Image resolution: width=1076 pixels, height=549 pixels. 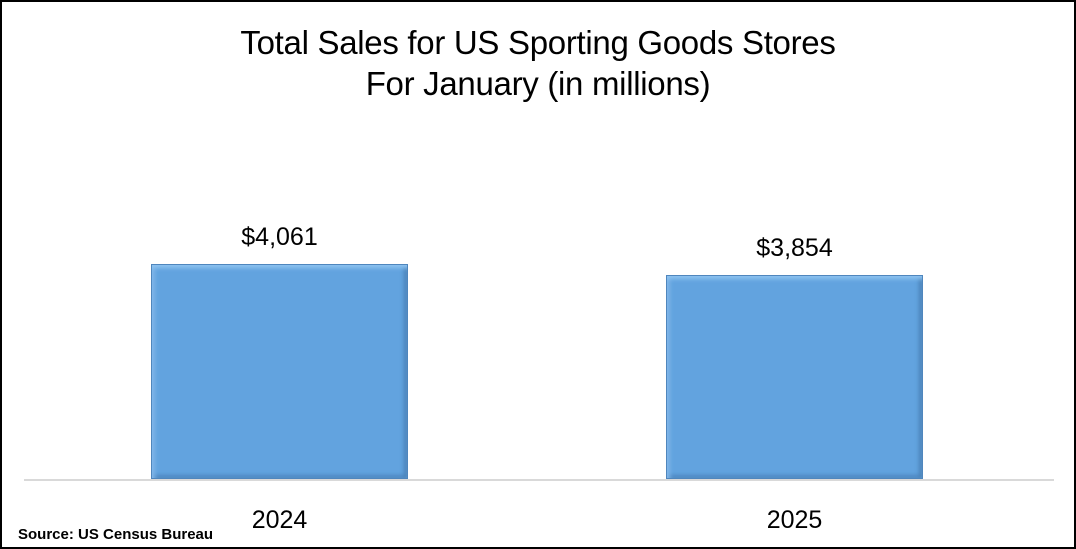 What do you see at coordinates (116, 534) in the screenshot?
I see `source-note: Source: US Census Bureau` at bounding box center [116, 534].